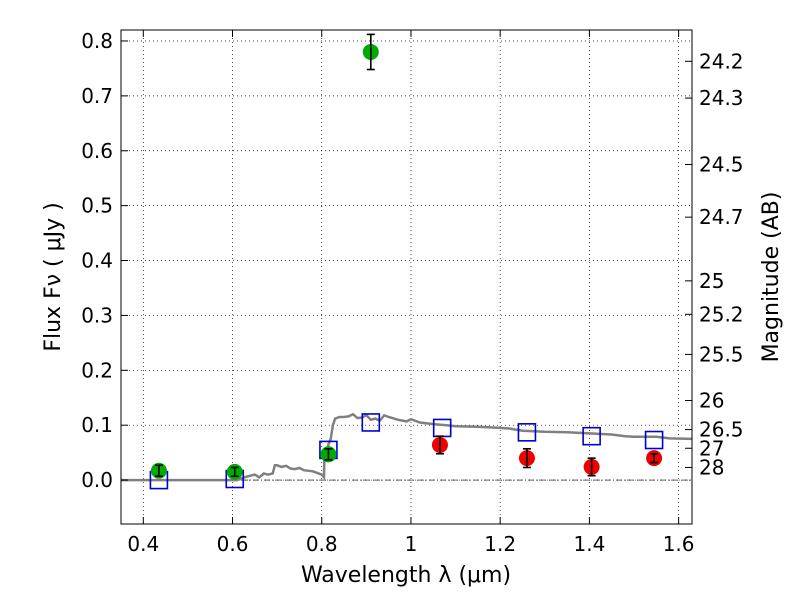 The image size is (800, 600). Describe the element at coordinates (406, 447) in the screenshot. I see `model-spectrum-line` at that location.